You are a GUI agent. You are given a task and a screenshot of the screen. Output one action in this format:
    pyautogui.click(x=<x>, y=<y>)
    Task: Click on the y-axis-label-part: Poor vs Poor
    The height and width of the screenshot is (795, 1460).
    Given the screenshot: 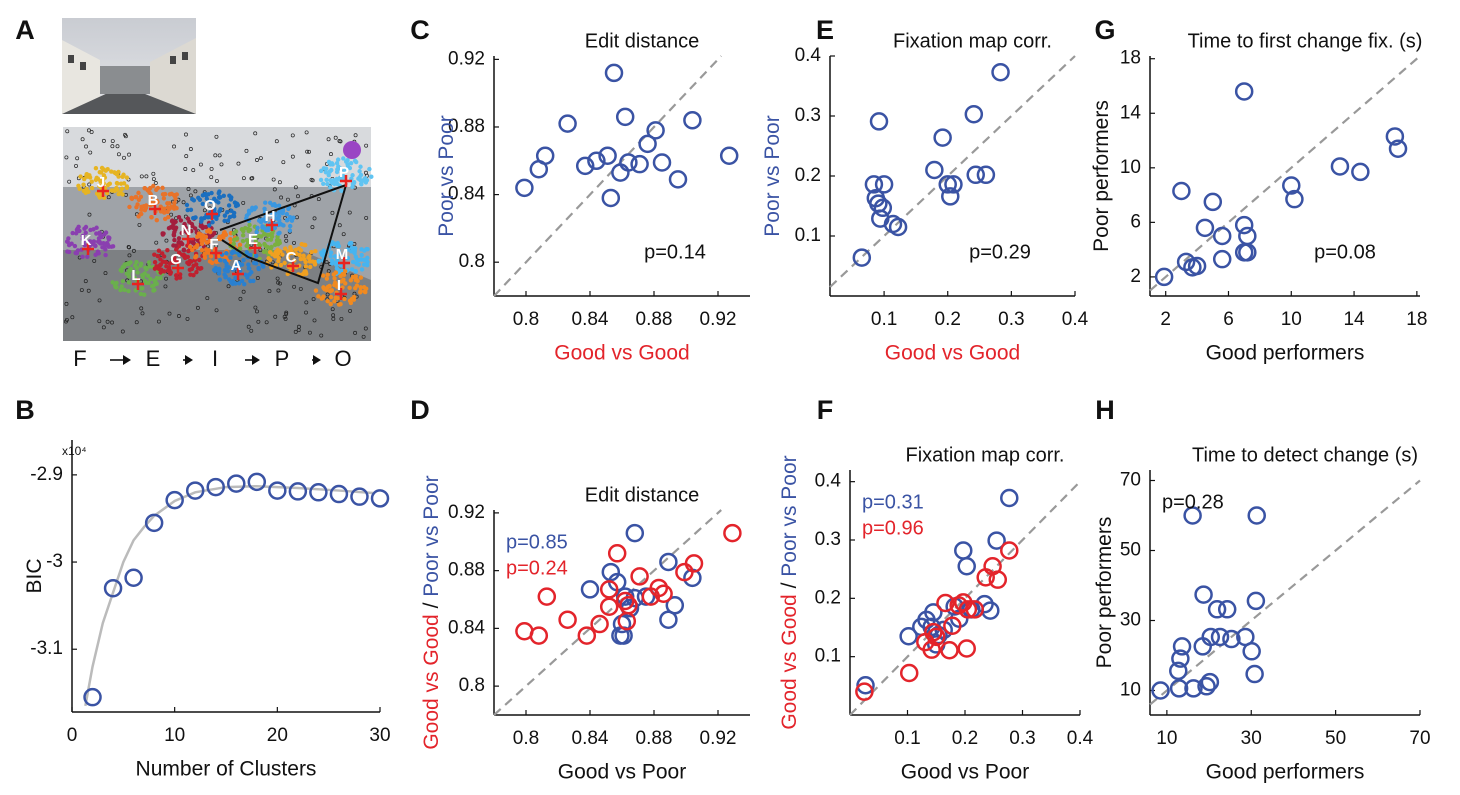 What is the action you would take?
    pyautogui.click(x=772, y=175)
    